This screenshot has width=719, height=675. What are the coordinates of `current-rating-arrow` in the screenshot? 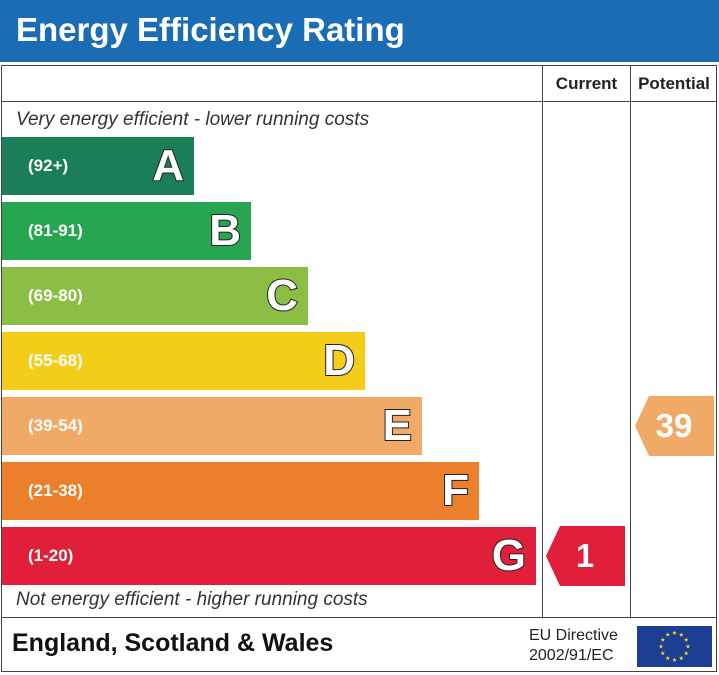 It's located at (585, 556).